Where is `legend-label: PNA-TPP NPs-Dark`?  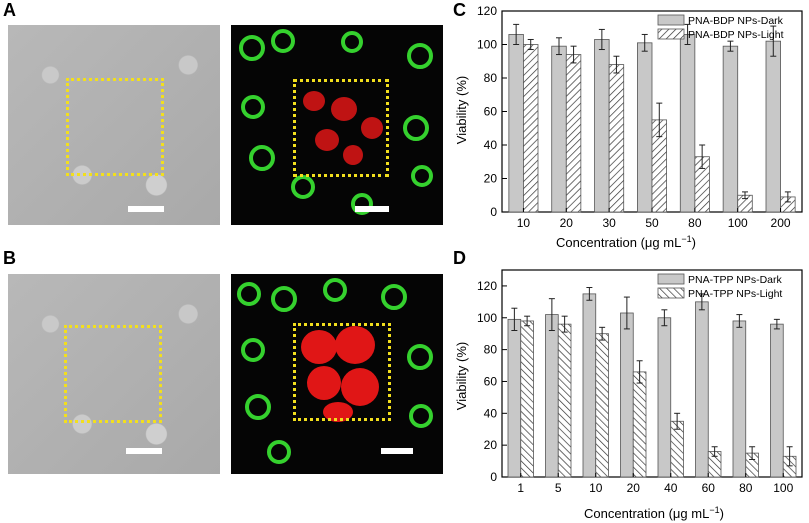
legend-label: PNA-TPP NPs-Dark is located at coordinates (735, 280).